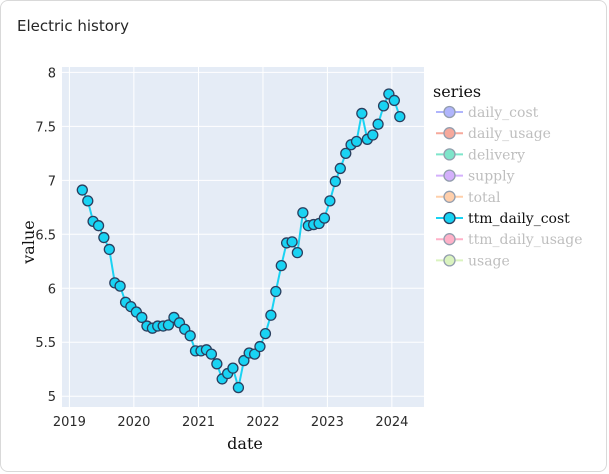  I want to click on card-title: Electric history, so click(73, 26).